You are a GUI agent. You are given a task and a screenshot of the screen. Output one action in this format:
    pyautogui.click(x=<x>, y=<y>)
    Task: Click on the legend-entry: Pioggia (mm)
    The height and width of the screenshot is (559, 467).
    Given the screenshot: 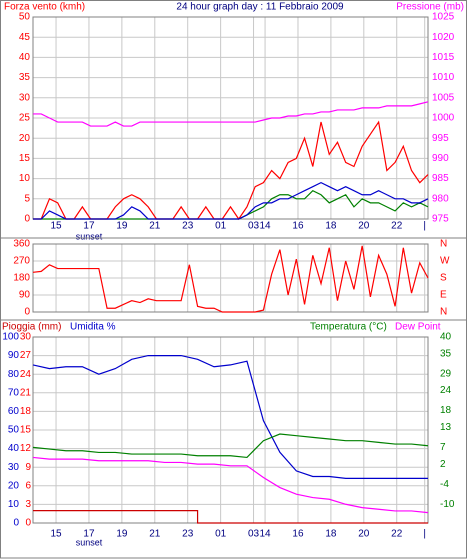 What is the action you would take?
    pyautogui.click(x=31, y=327)
    